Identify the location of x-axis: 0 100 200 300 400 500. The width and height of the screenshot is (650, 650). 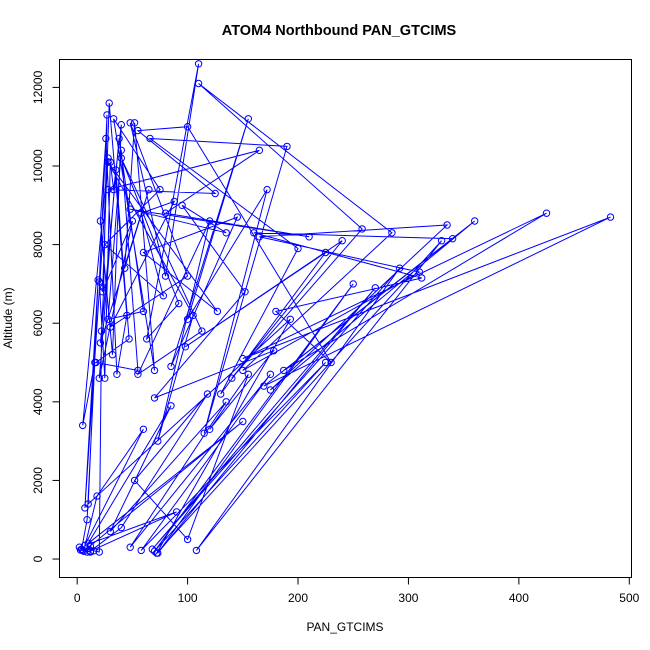
(357, 591).